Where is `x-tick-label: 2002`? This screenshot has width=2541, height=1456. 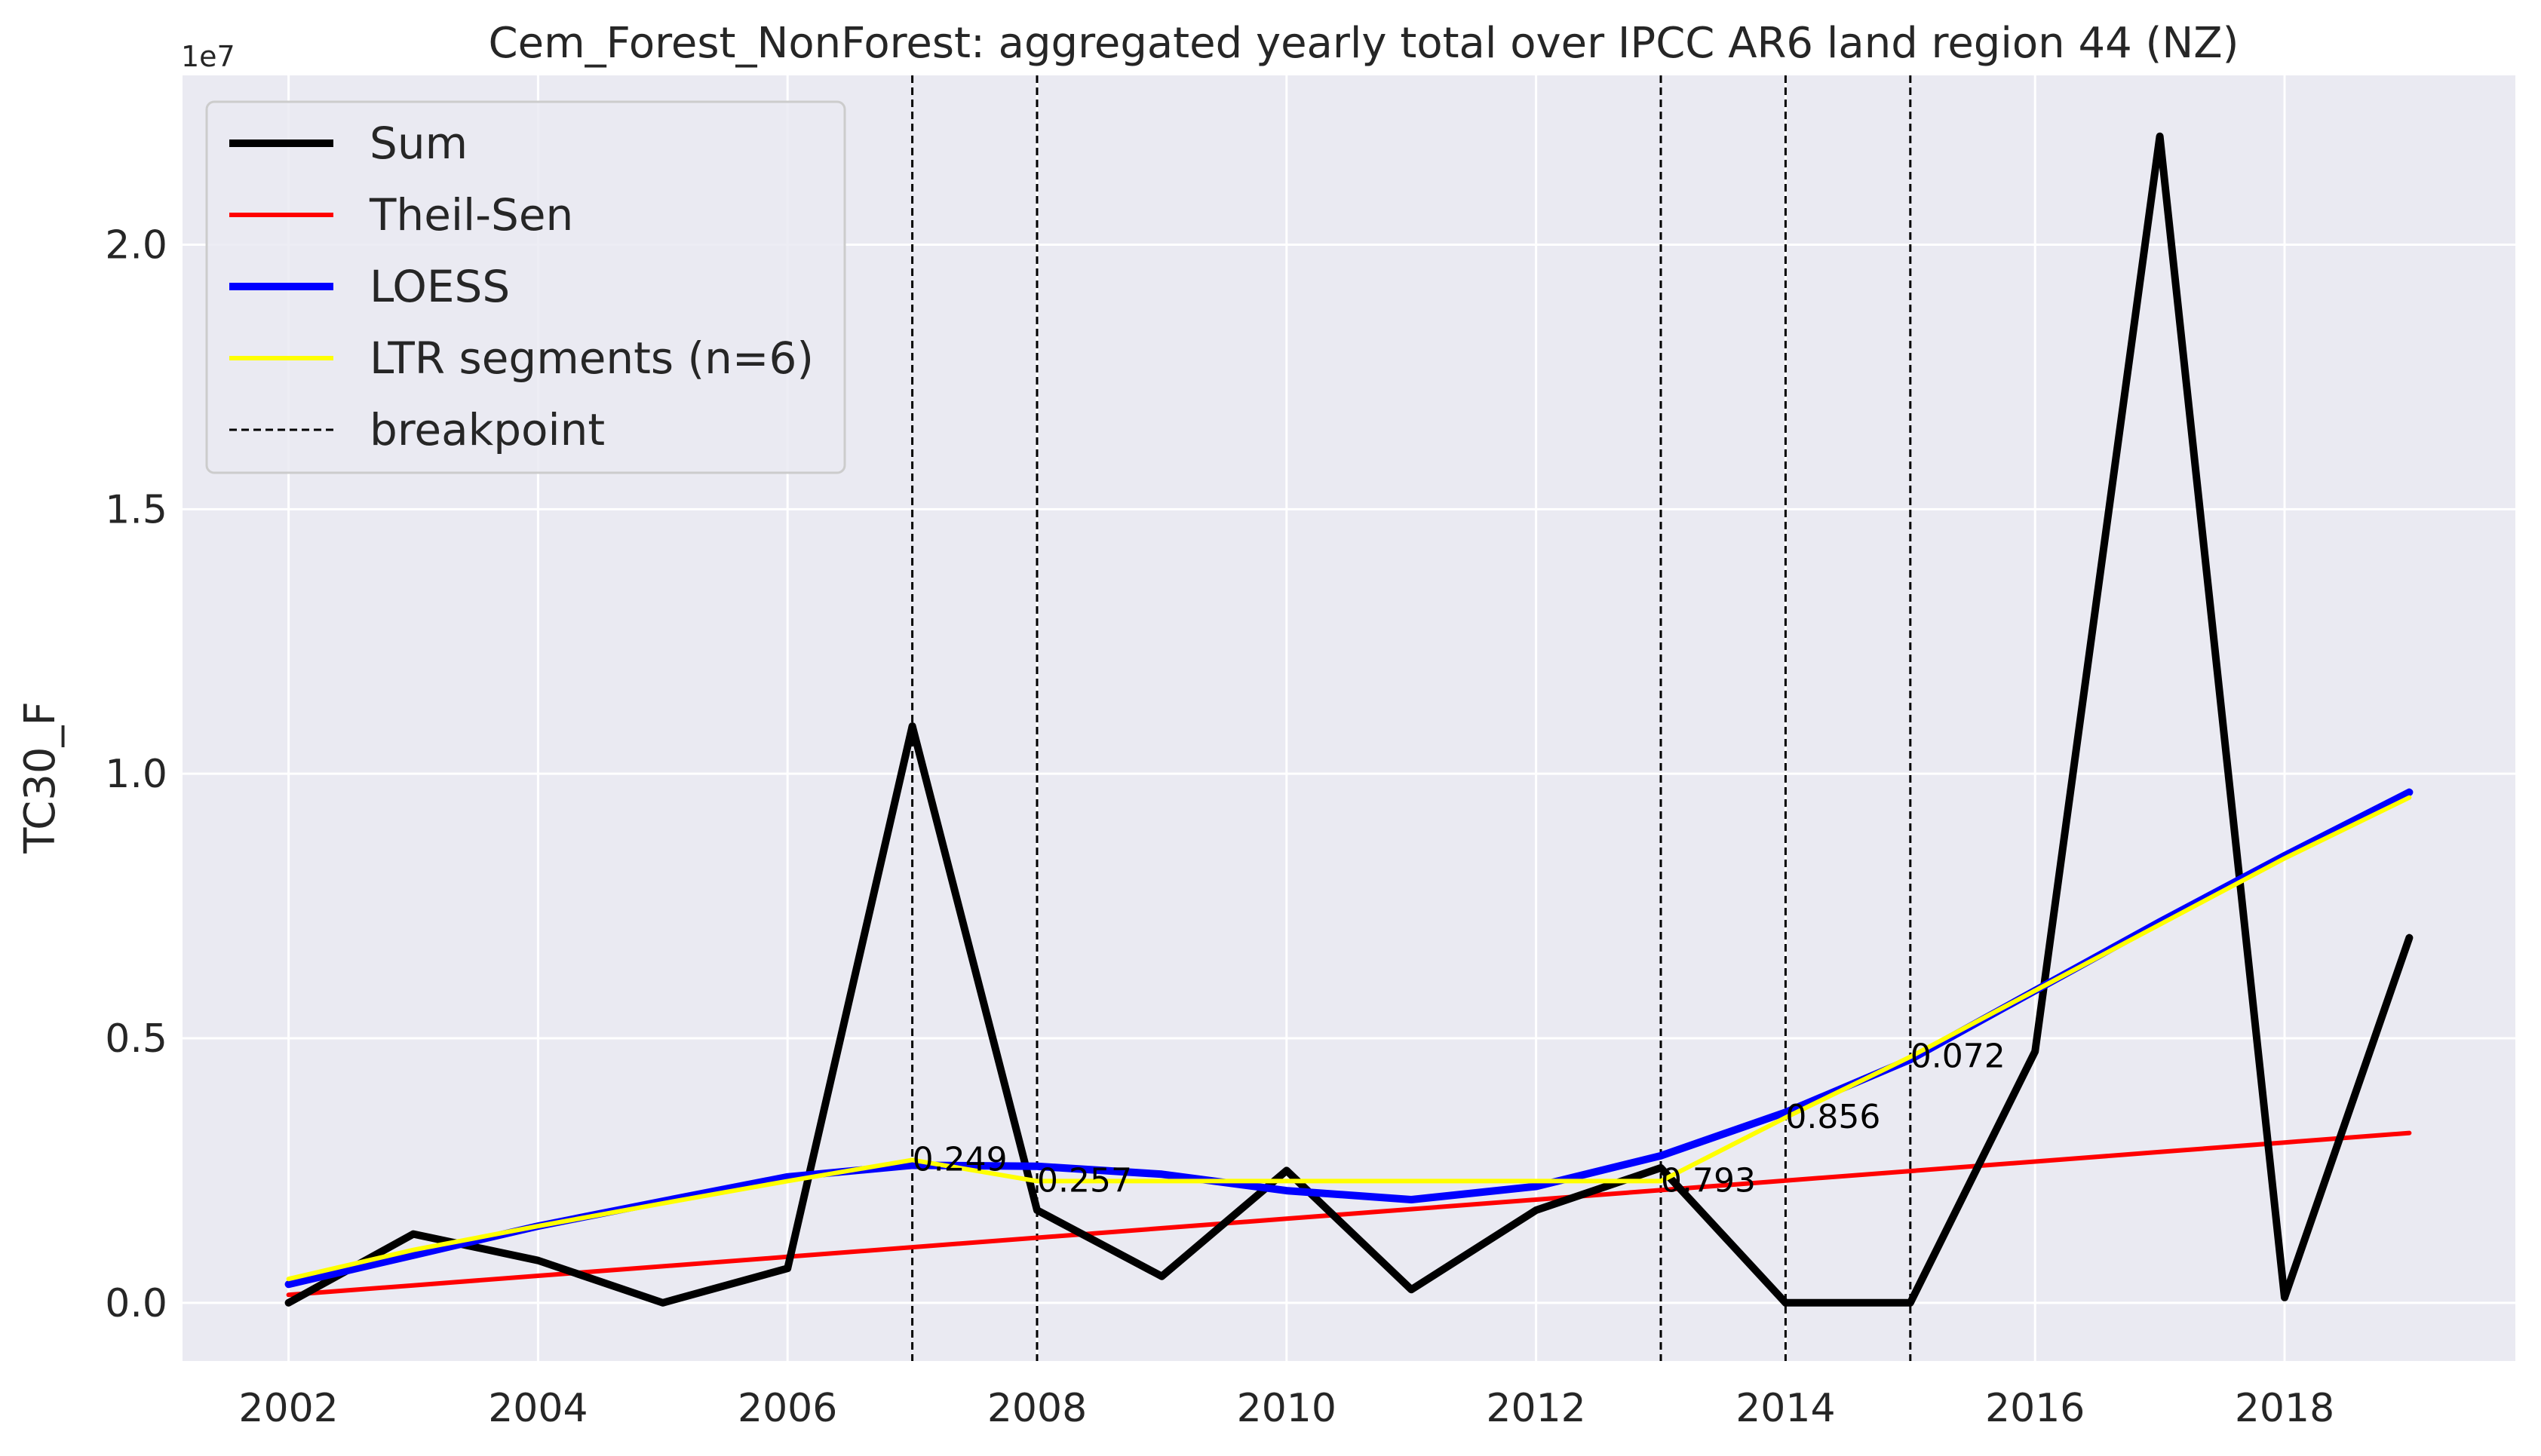 x-tick-label: 2002 is located at coordinates (288, 1408).